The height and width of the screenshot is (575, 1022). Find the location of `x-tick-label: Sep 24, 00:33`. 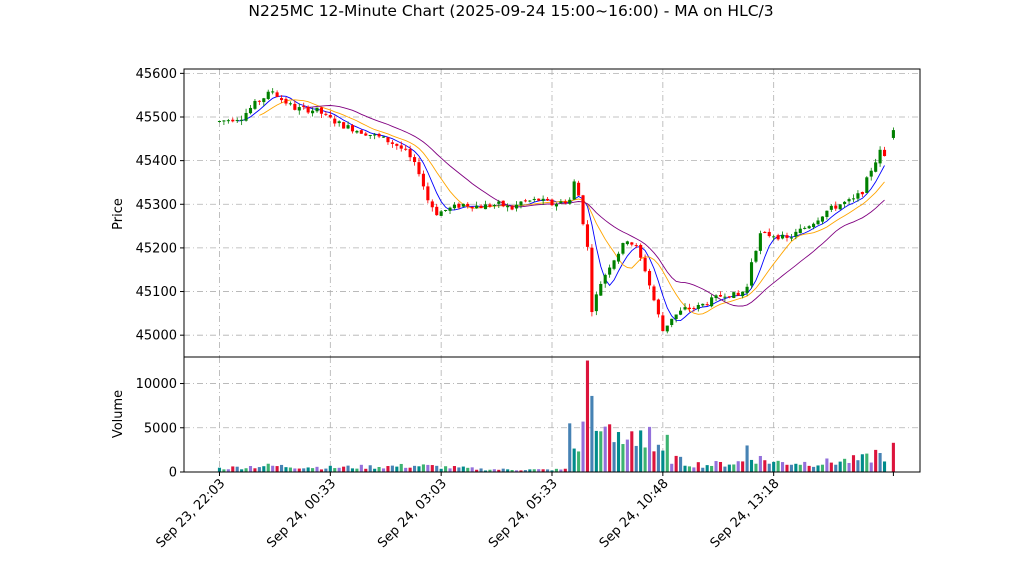

x-tick-label: Sep 24, 00:33 is located at coordinates (301, 513).